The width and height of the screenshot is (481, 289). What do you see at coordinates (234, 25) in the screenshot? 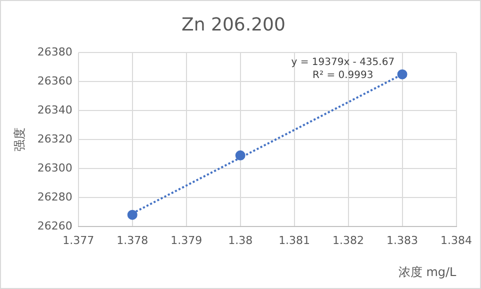
I see `chart-title: Zn 206.200` at bounding box center [234, 25].